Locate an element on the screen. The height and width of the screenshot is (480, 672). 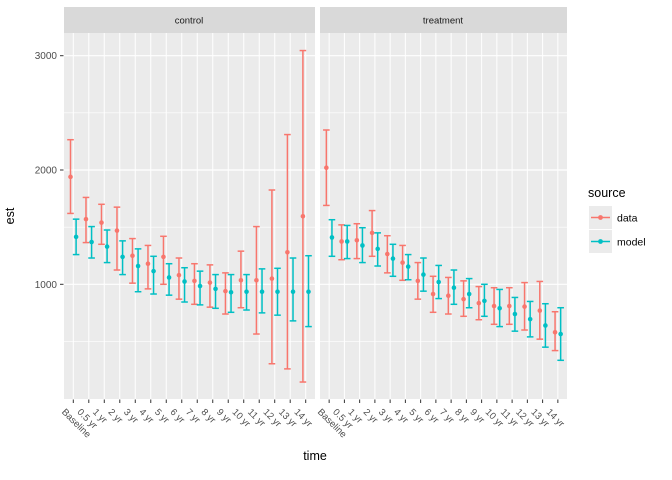
pointrange-data-3 yr is located at coordinates (387, 254).